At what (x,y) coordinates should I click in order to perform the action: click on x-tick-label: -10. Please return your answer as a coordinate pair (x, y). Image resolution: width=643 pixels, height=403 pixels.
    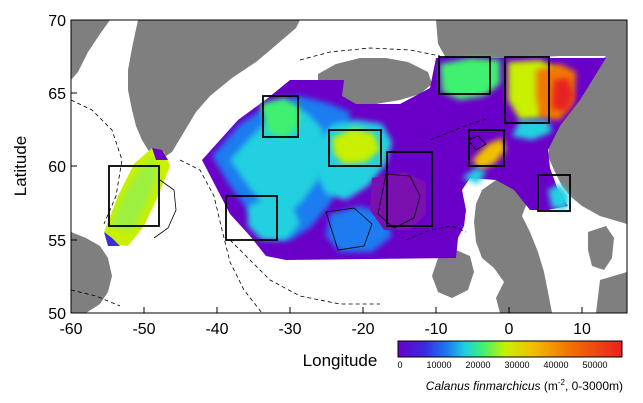
    Looking at the image, I should click on (435, 329).